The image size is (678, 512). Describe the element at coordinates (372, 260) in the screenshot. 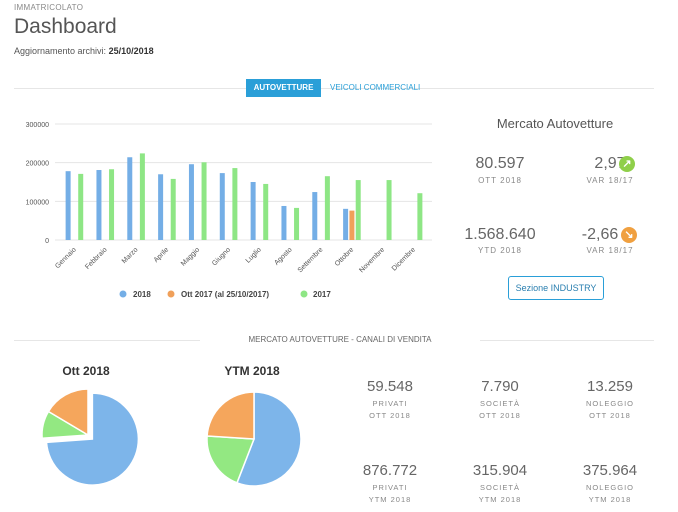

I see `x-tick-label: Novembre` at that location.